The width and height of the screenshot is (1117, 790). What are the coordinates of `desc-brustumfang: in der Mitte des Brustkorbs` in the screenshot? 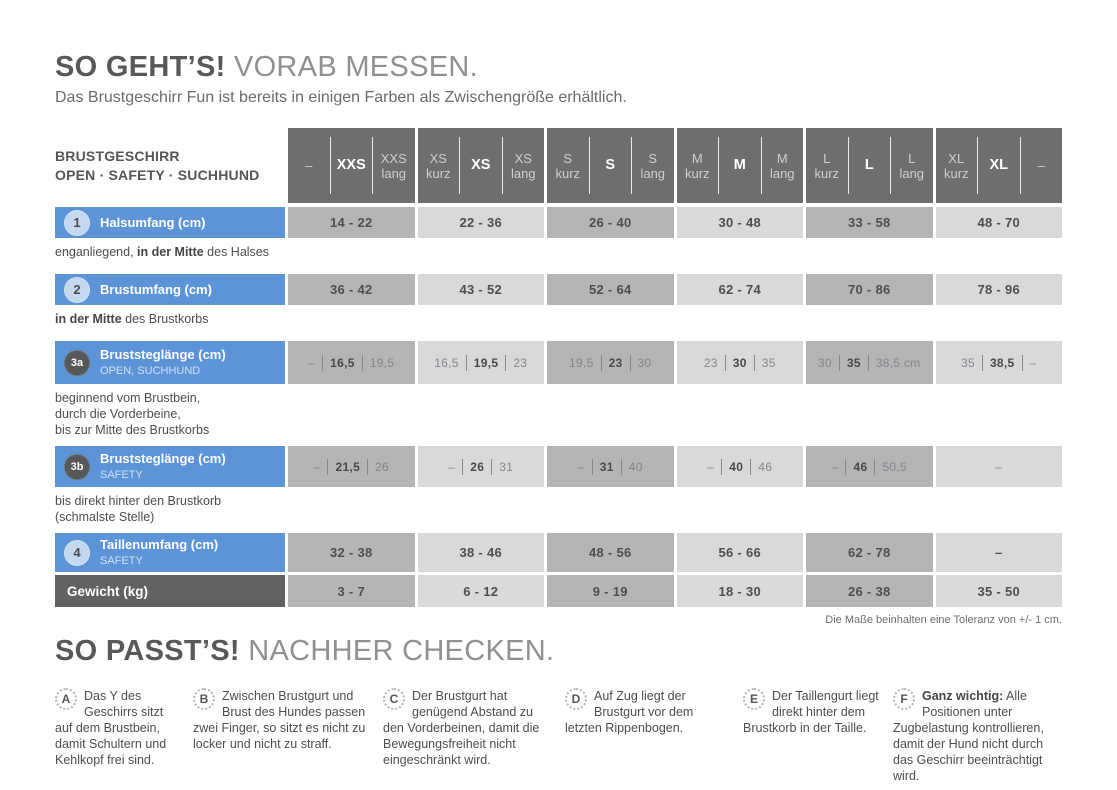 It's located at (132, 319).